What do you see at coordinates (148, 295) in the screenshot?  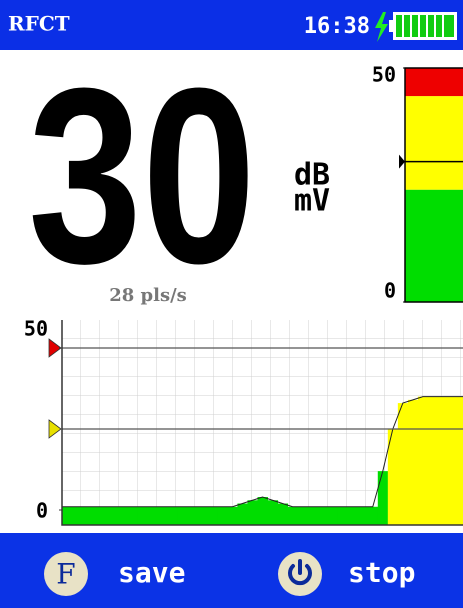 I see `pulse-rate: 28 pls/s` at bounding box center [148, 295].